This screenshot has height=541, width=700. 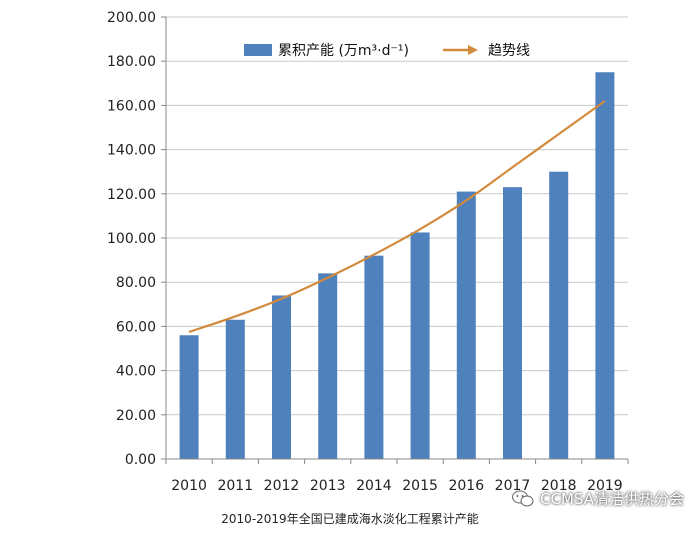 I want to click on y-tick-label: 180.00, so click(x=131, y=62).